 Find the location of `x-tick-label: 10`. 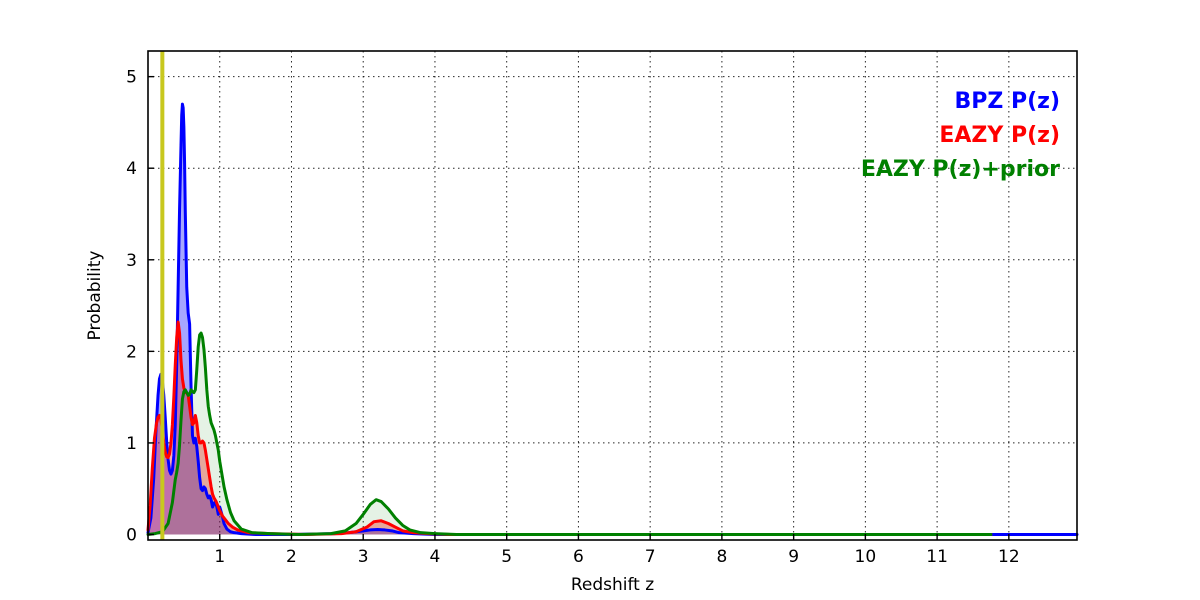

x-tick-label: 10 is located at coordinates (866, 557).